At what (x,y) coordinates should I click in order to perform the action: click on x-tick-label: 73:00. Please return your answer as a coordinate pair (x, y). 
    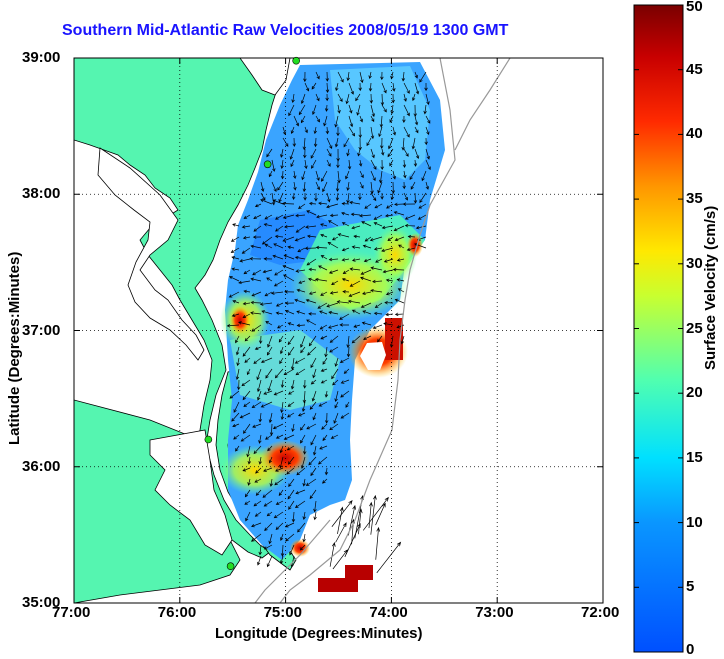
    Looking at the image, I should click on (494, 612).